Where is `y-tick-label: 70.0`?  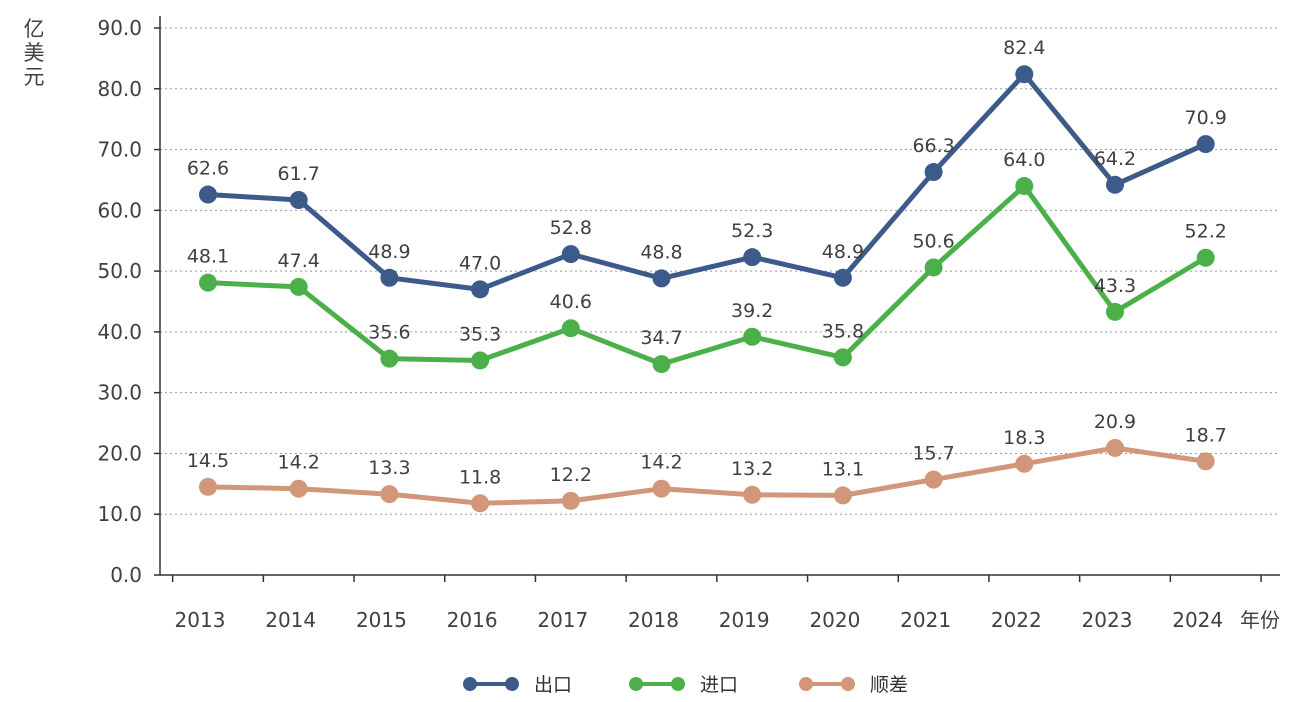
y-tick-label: 70.0 is located at coordinates (119, 150).